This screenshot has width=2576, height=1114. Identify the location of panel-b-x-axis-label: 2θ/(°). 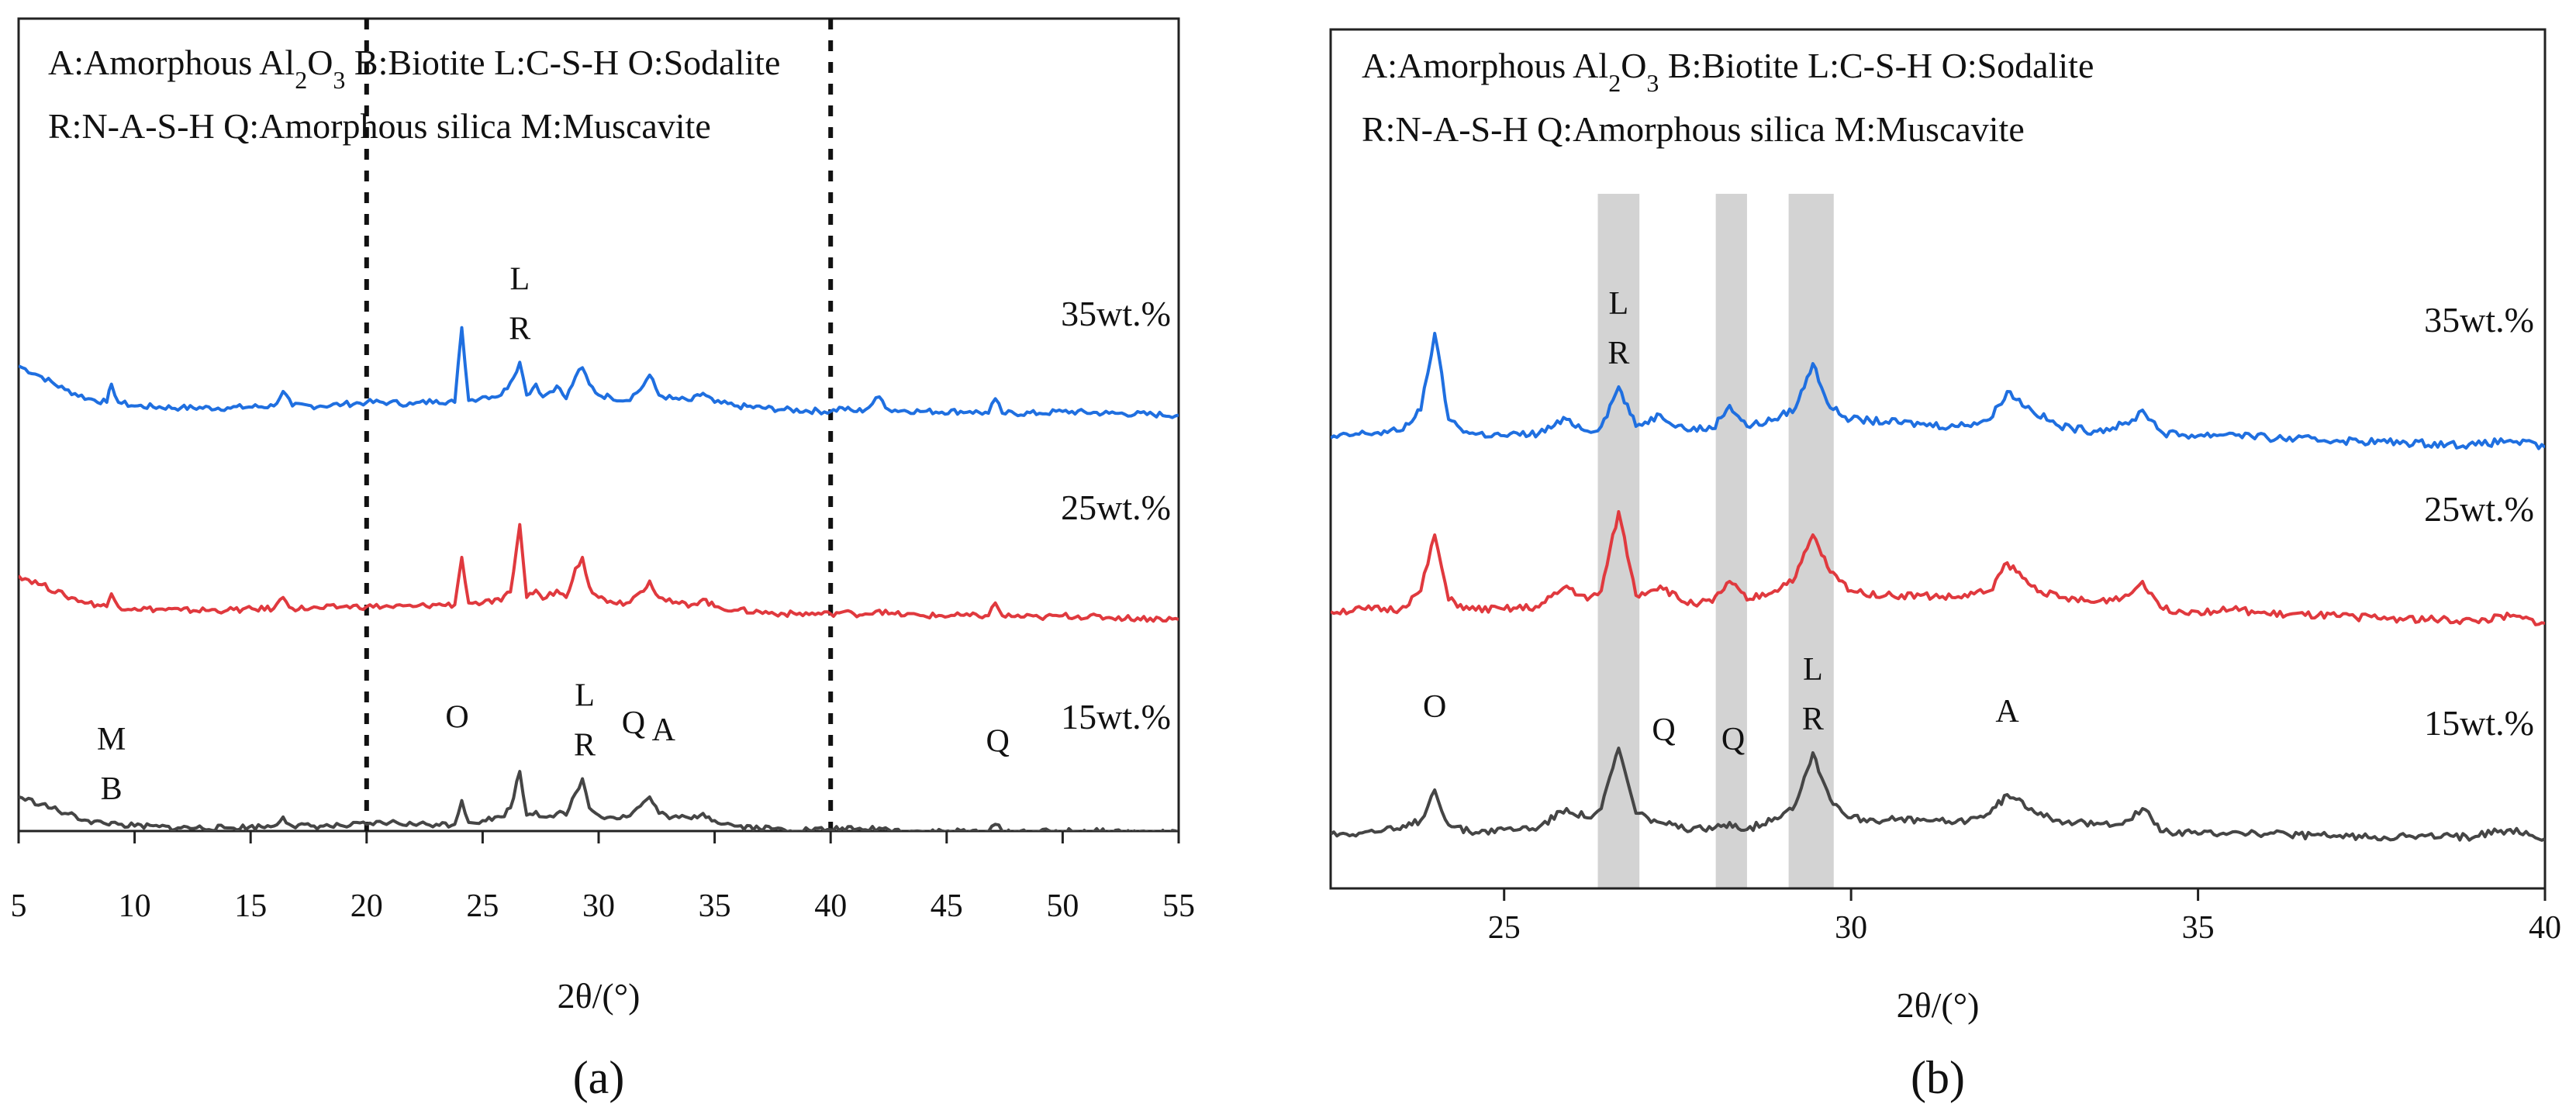
(1939, 1005).